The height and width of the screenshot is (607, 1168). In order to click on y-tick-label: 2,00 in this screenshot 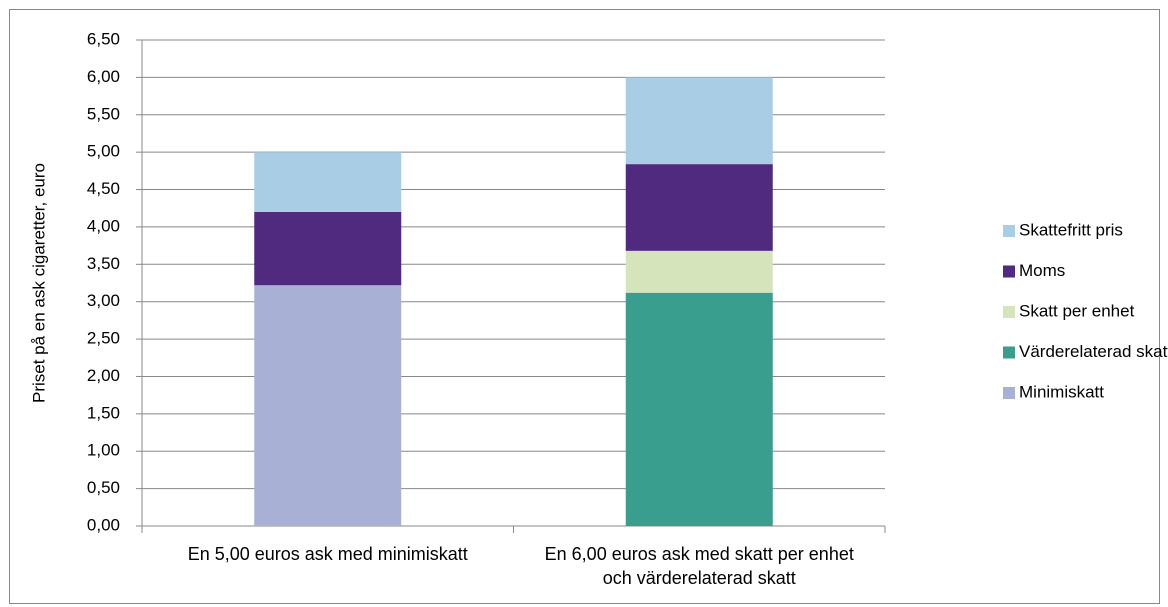, I will do `click(103, 375)`.